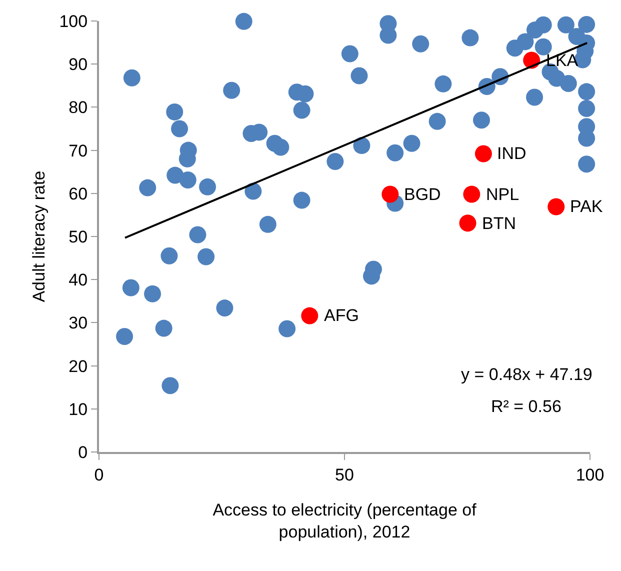 This screenshot has height=571, width=621. What do you see at coordinates (511, 153) in the screenshot?
I see `annotation: IND` at bounding box center [511, 153].